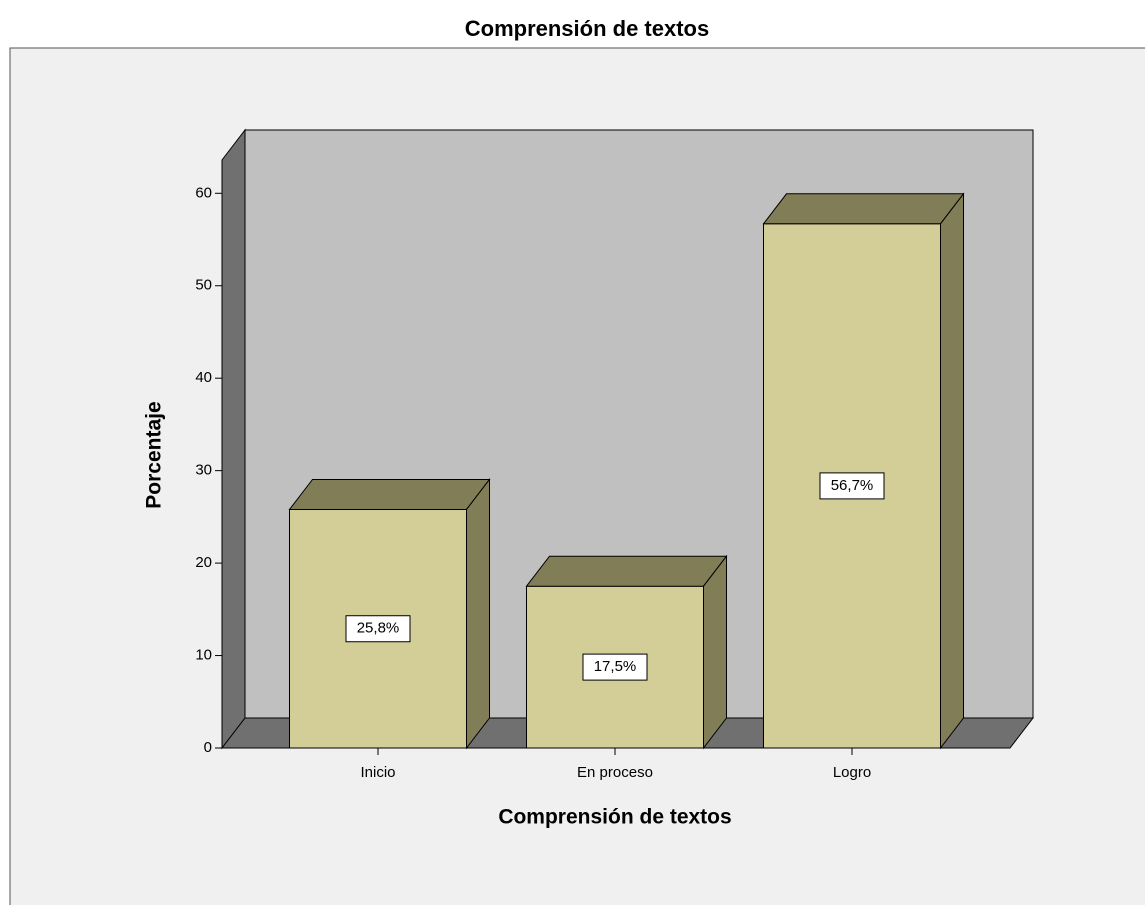 The width and height of the screenshot is (1145, 905). What do you see at coordinates (203, 470) in the screenshot?
I see `y-tick-label: 30` at bounding box center [203, 470].